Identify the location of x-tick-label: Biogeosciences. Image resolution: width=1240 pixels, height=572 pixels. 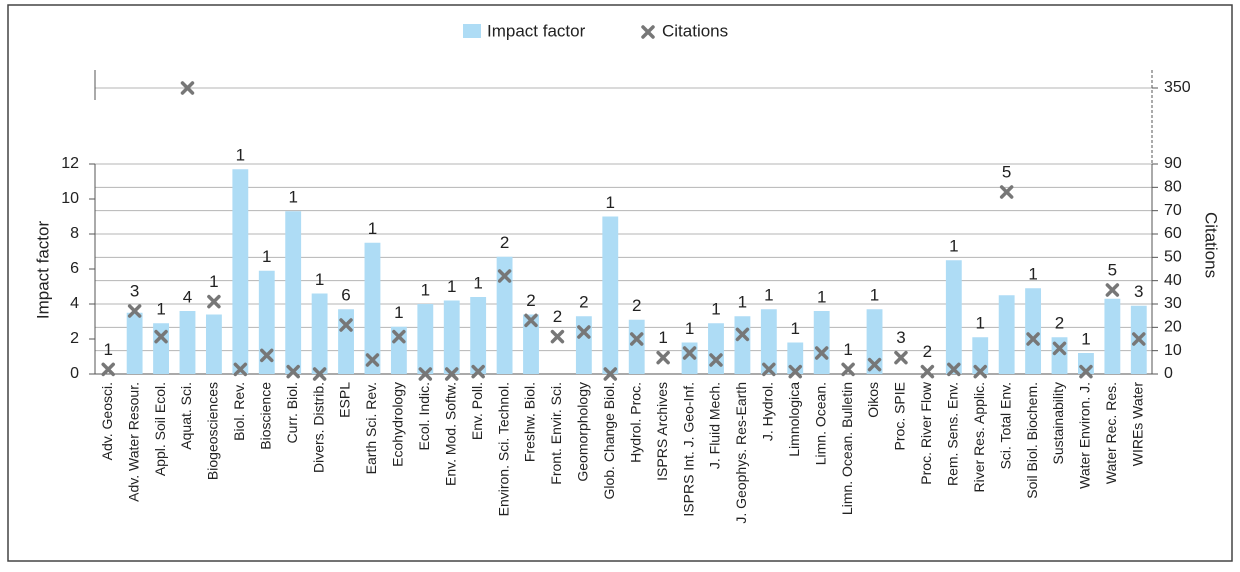
(213, 431).